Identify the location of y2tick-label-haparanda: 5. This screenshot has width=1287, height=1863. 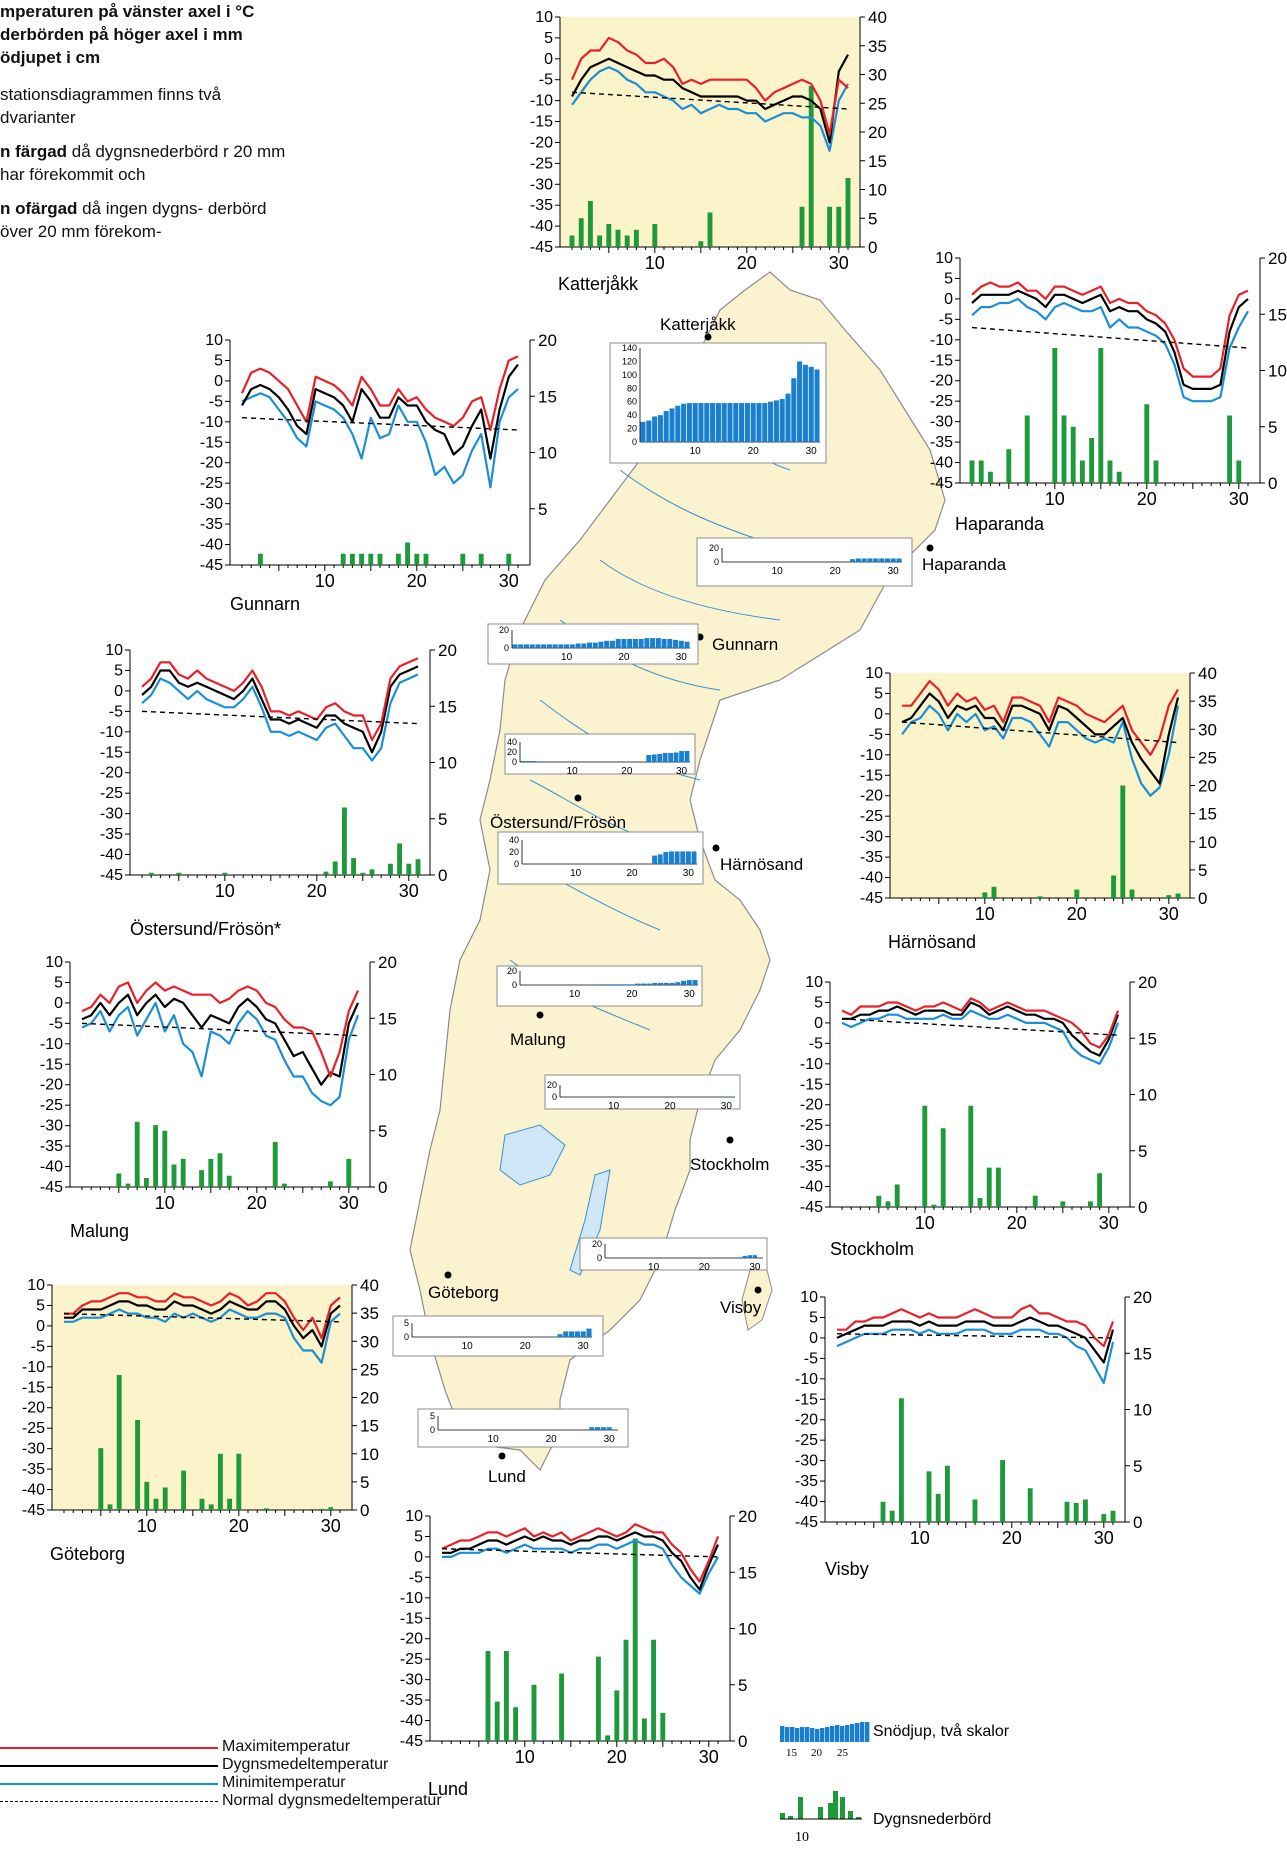
(1272, 427).